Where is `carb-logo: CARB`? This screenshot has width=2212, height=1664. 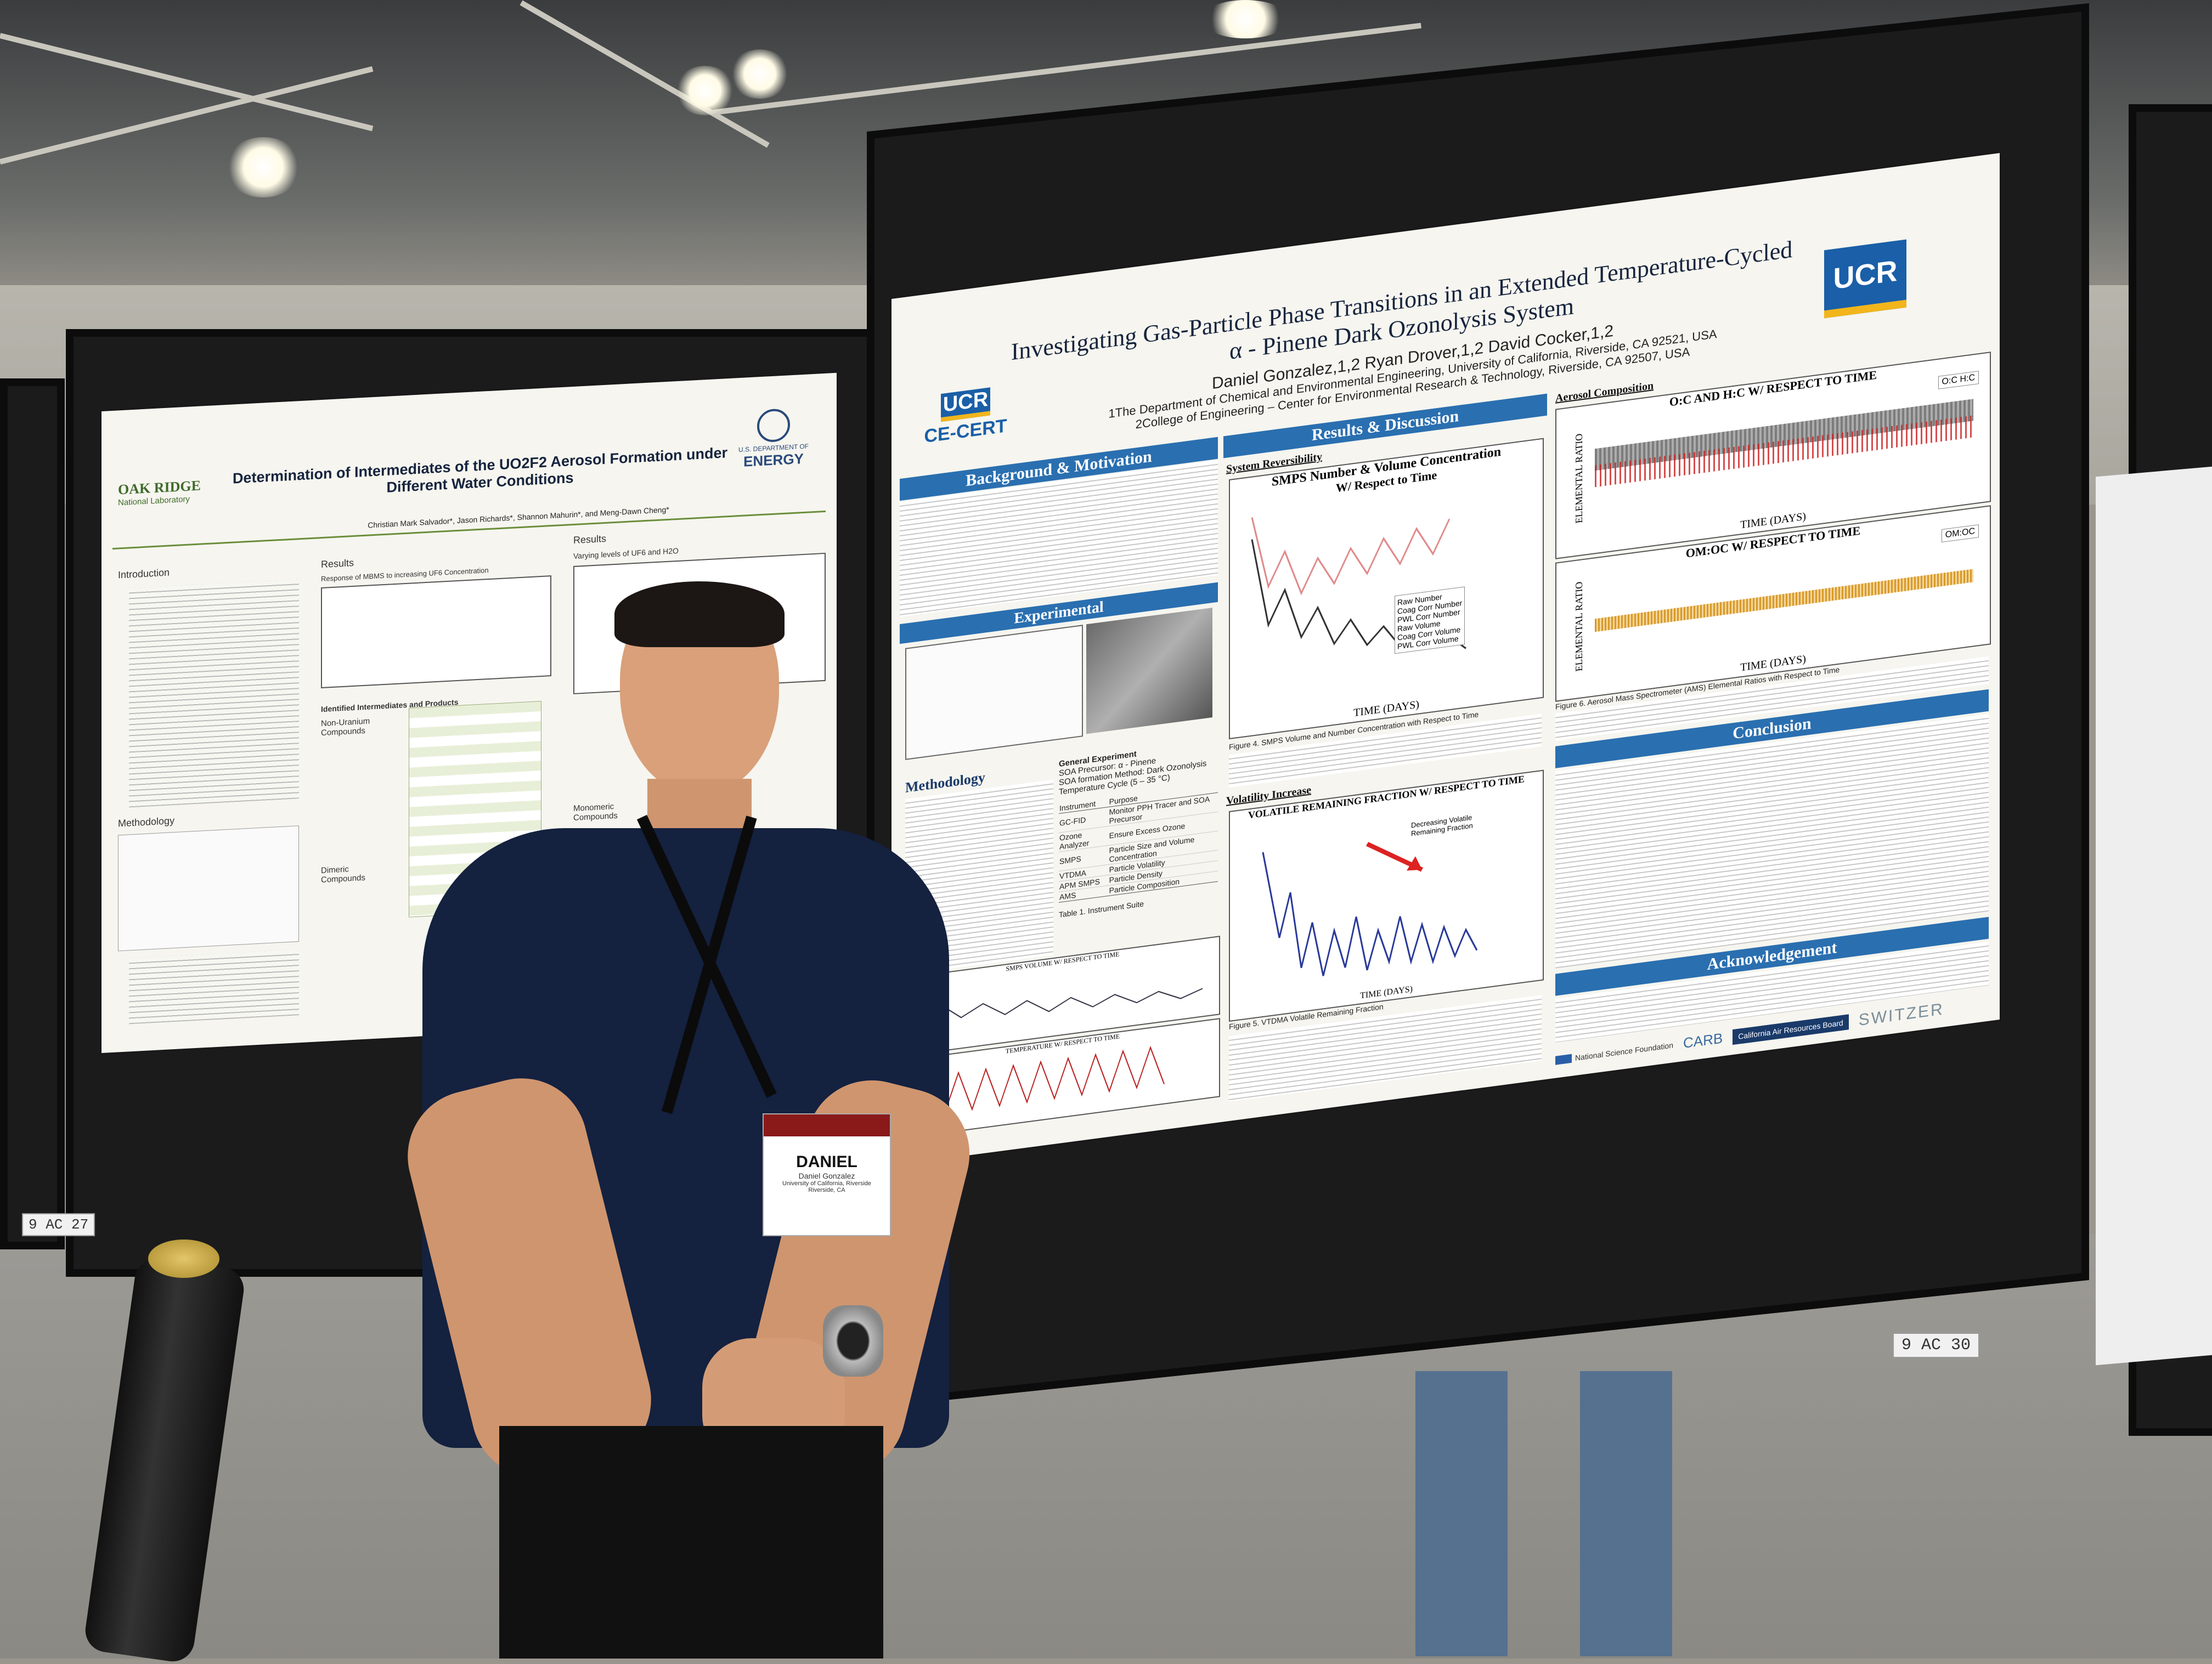 carb-logo: CARB is located at coordinates (1703, 1040).